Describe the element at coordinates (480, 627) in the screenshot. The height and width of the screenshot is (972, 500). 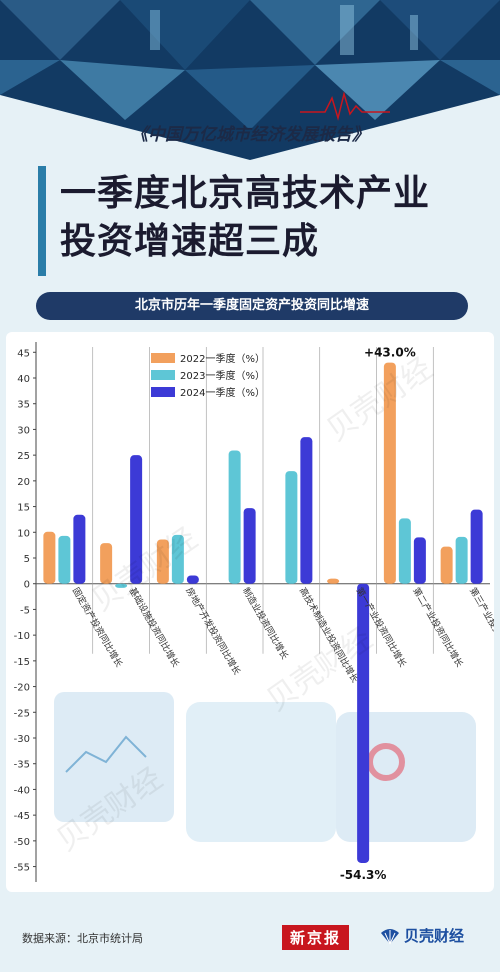
I see `category-label: 第三产业投资同比增长` at that location.